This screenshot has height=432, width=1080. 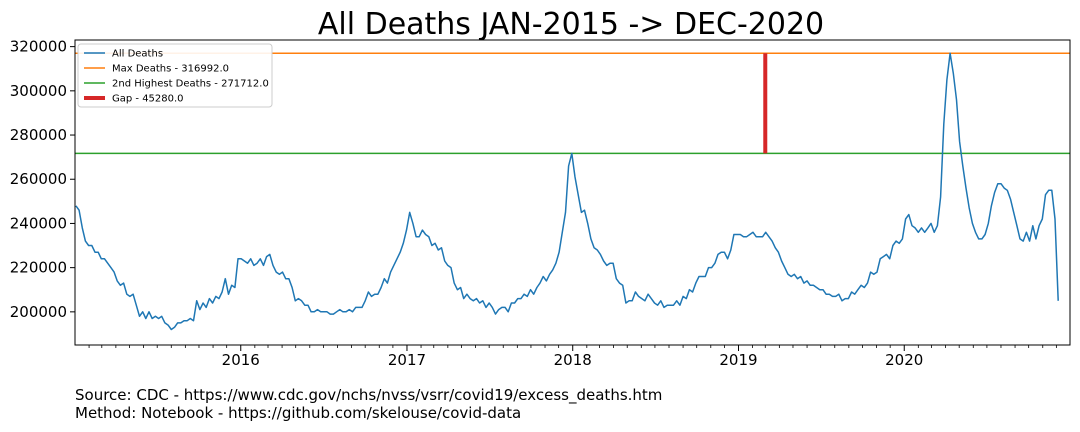 What do you see at coordinates (571, 24) in the screenshot?
I see `chart-title: All Deaths JAN-2015 -> DEC-2020` at bounding box center [571, 24].